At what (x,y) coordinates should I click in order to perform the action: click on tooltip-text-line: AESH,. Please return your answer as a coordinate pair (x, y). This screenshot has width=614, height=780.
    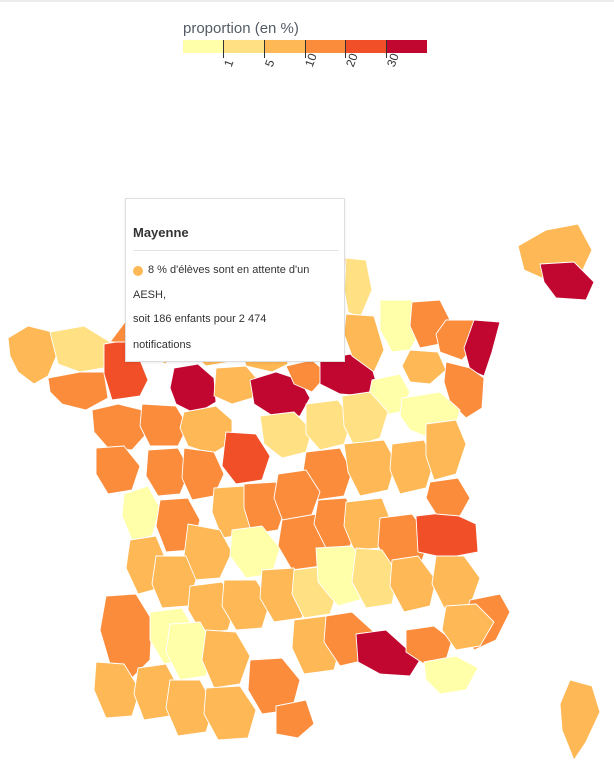
    Looking at the image, I should click on (150, 295).